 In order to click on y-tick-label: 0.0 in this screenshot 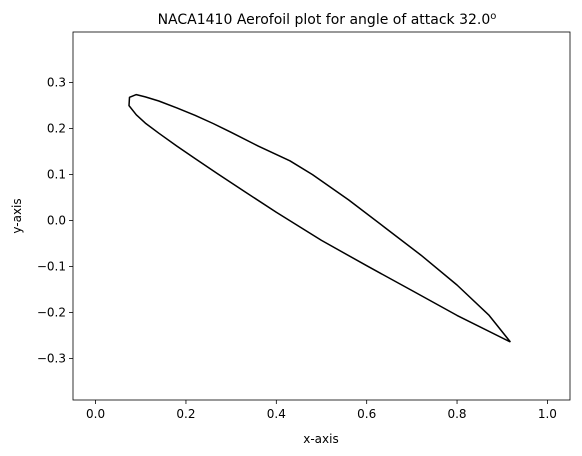, I will do `click(56, 221)`.